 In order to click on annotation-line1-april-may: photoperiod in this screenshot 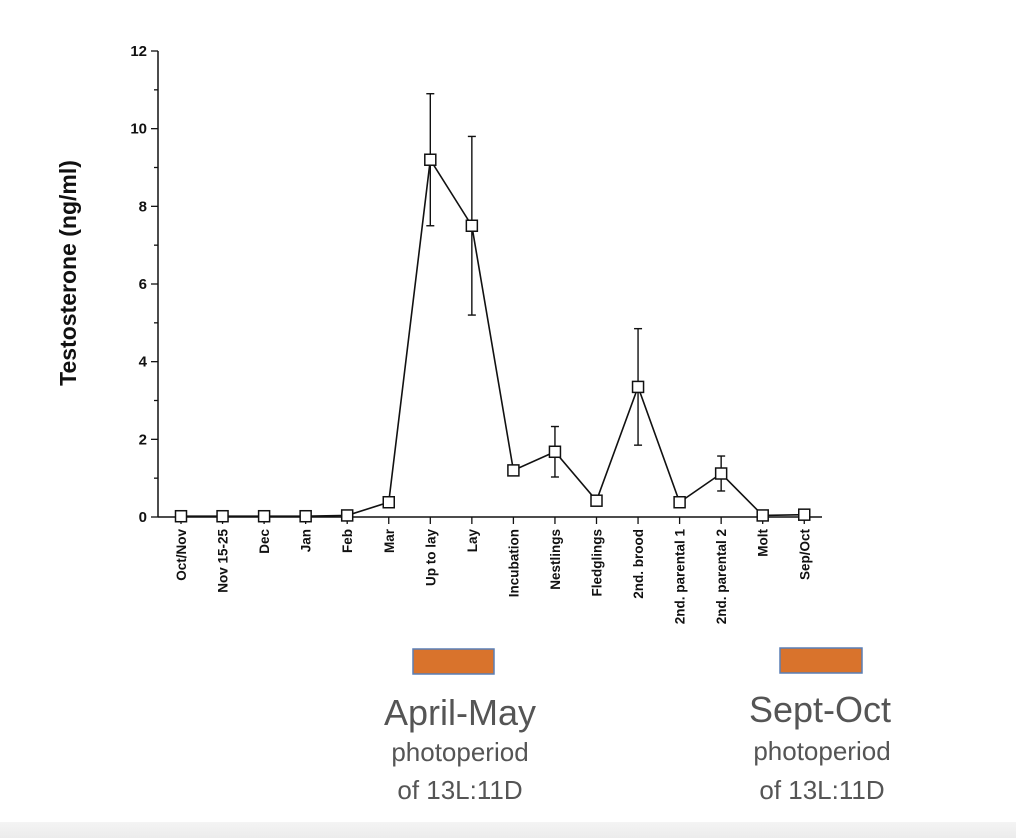, I will do `click(459, 752)`.